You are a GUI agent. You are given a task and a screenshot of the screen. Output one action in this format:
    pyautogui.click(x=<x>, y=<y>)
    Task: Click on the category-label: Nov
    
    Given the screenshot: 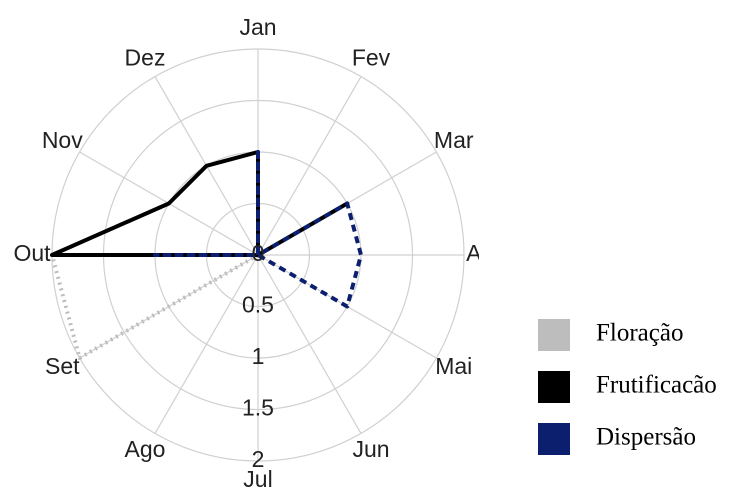 What is the action you would take?
    pyautogui.click(x=62, y=140)
    